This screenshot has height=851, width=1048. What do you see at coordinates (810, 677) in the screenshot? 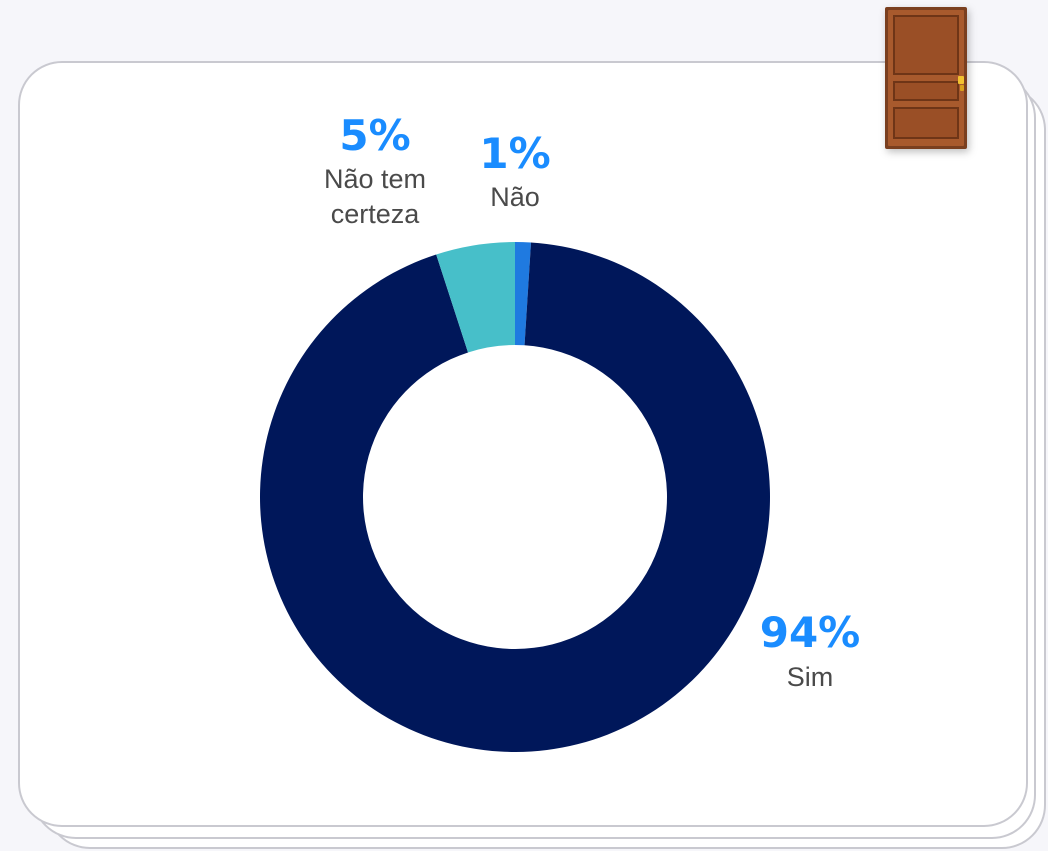
I see `slice-category-label: Sim` at bounding box center [810, 677].